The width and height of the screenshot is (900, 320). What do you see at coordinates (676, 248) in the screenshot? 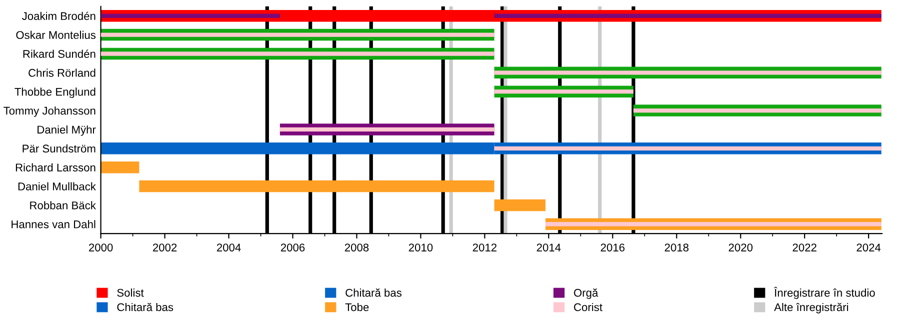
I see `x-tick-label: 2018` at bounding box center [676, 248].